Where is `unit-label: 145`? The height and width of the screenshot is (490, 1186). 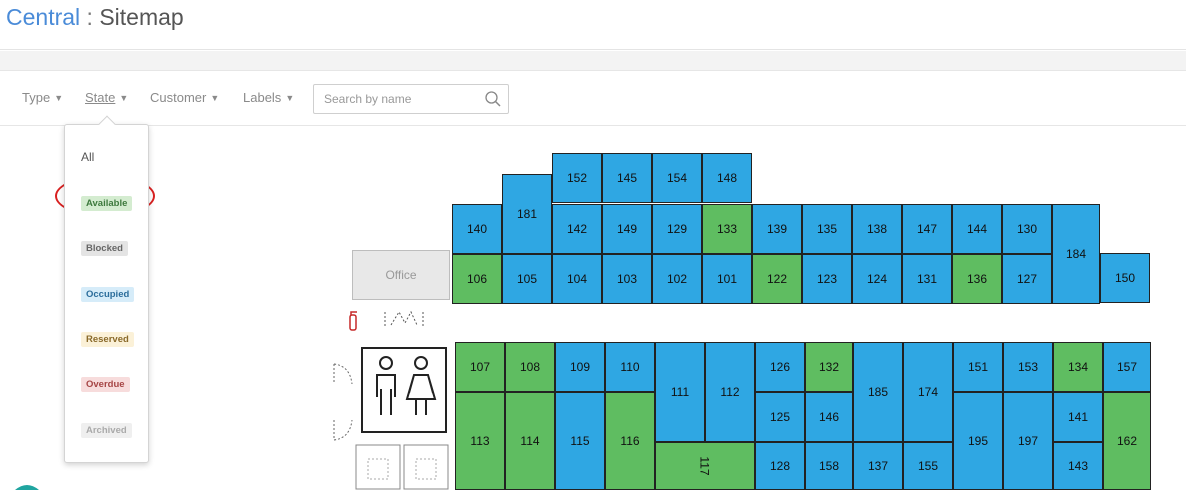
unit-label: 145 is located at coordinates (627, 178).